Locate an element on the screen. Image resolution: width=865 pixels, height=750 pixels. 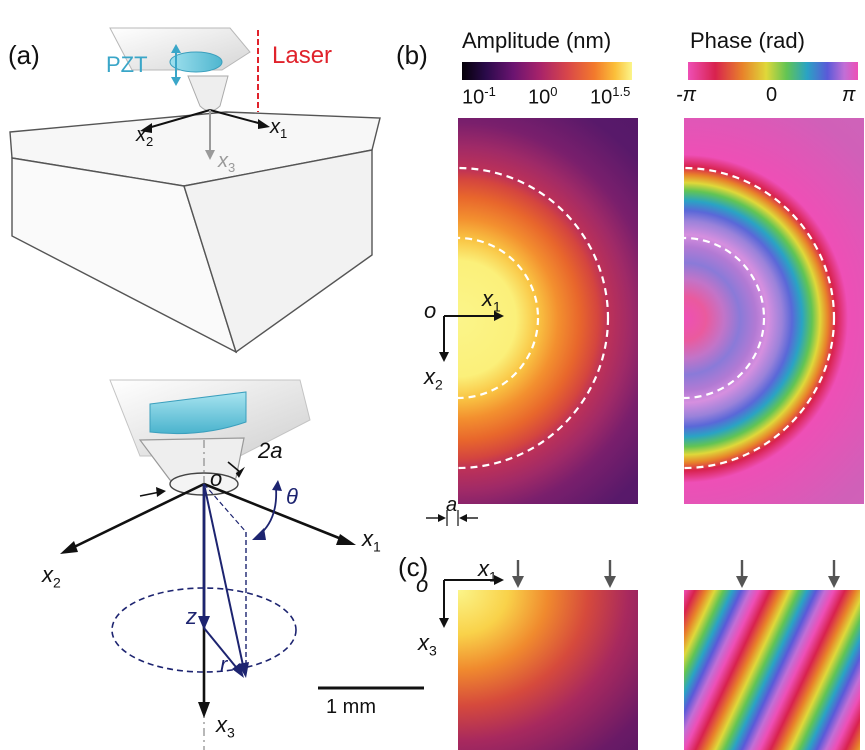
amplitude-map-b is located at coordinates (548, 311).